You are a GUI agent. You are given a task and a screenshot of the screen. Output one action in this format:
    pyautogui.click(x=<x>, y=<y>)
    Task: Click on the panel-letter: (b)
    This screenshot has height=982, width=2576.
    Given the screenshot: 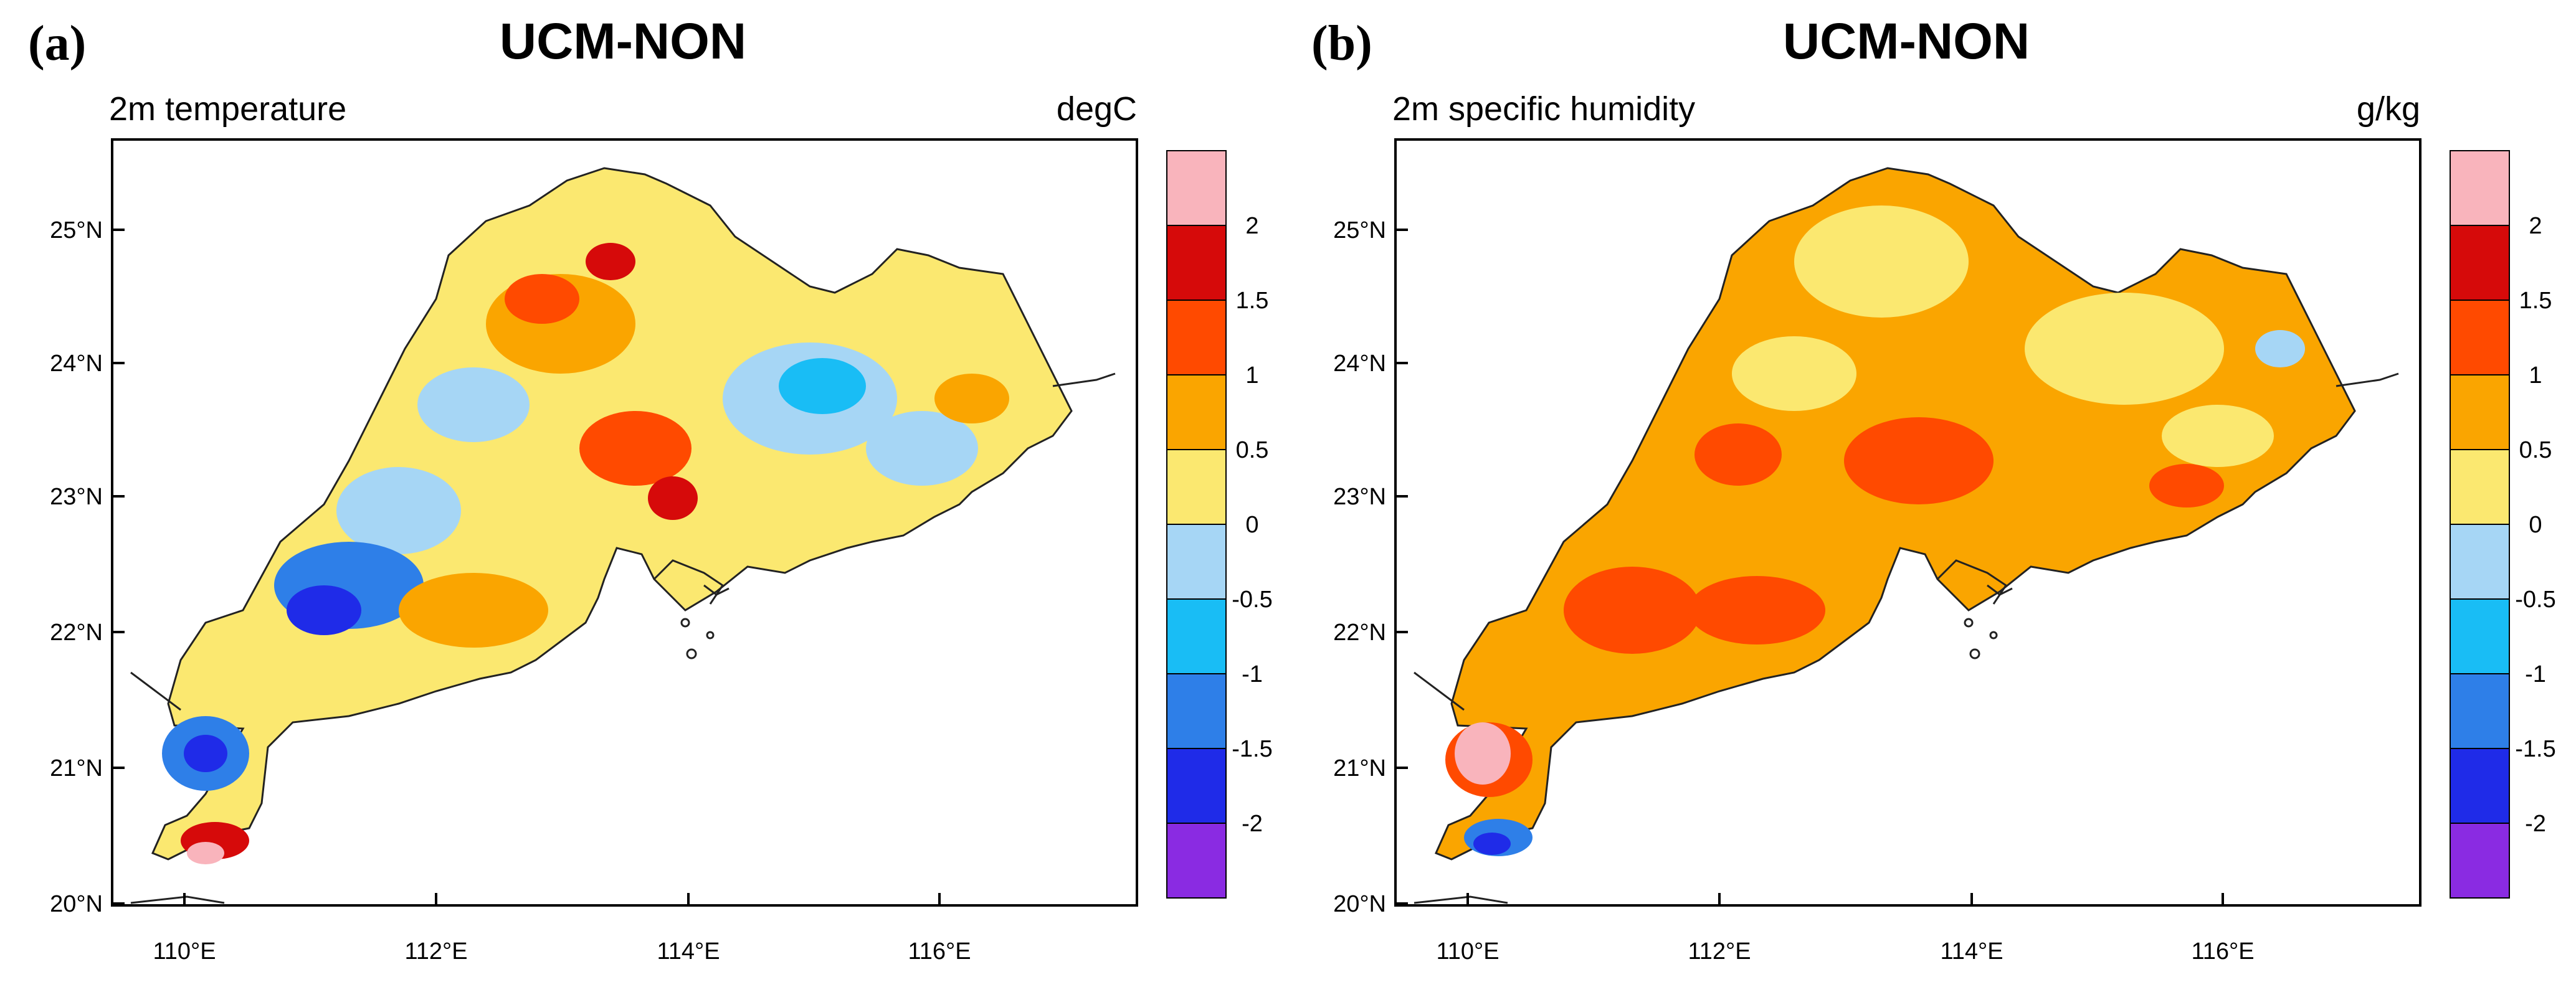 What is the action you would take?
    pyautogui.click(x=1341, y=43)
    